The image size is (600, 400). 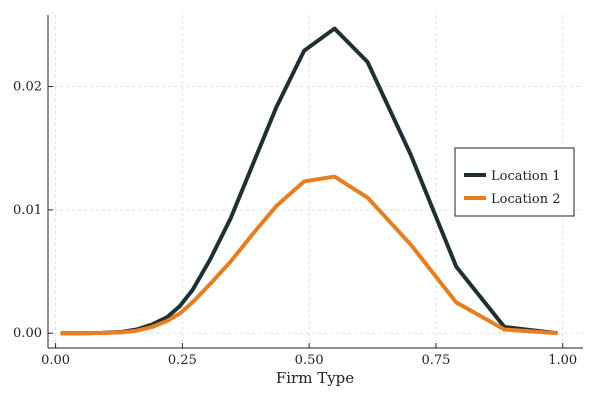 I want to click on y-tick-label: 0.02, so click(x=27, y=87).